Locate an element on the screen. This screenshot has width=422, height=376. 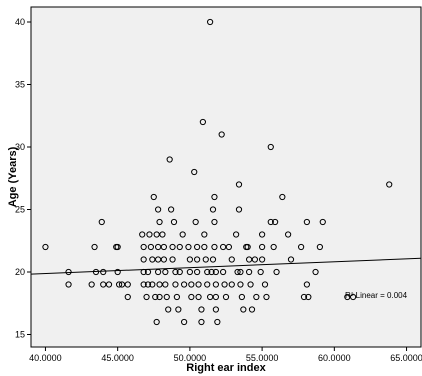
x-tick-label: 60.0000 is located at coordinates (334, 358).